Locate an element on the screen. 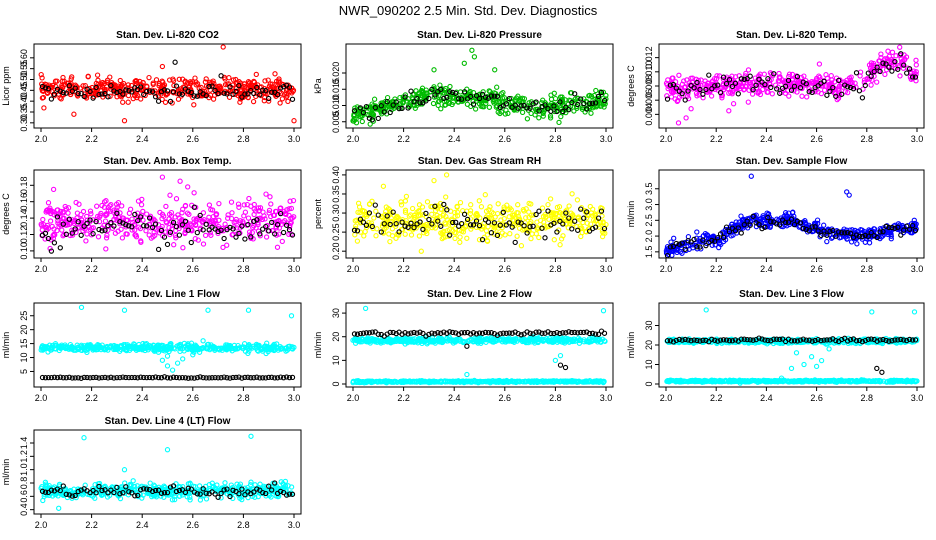 The image size is (936, 540). y-tick-label: 0.35 is located at coordinates (336, 194).